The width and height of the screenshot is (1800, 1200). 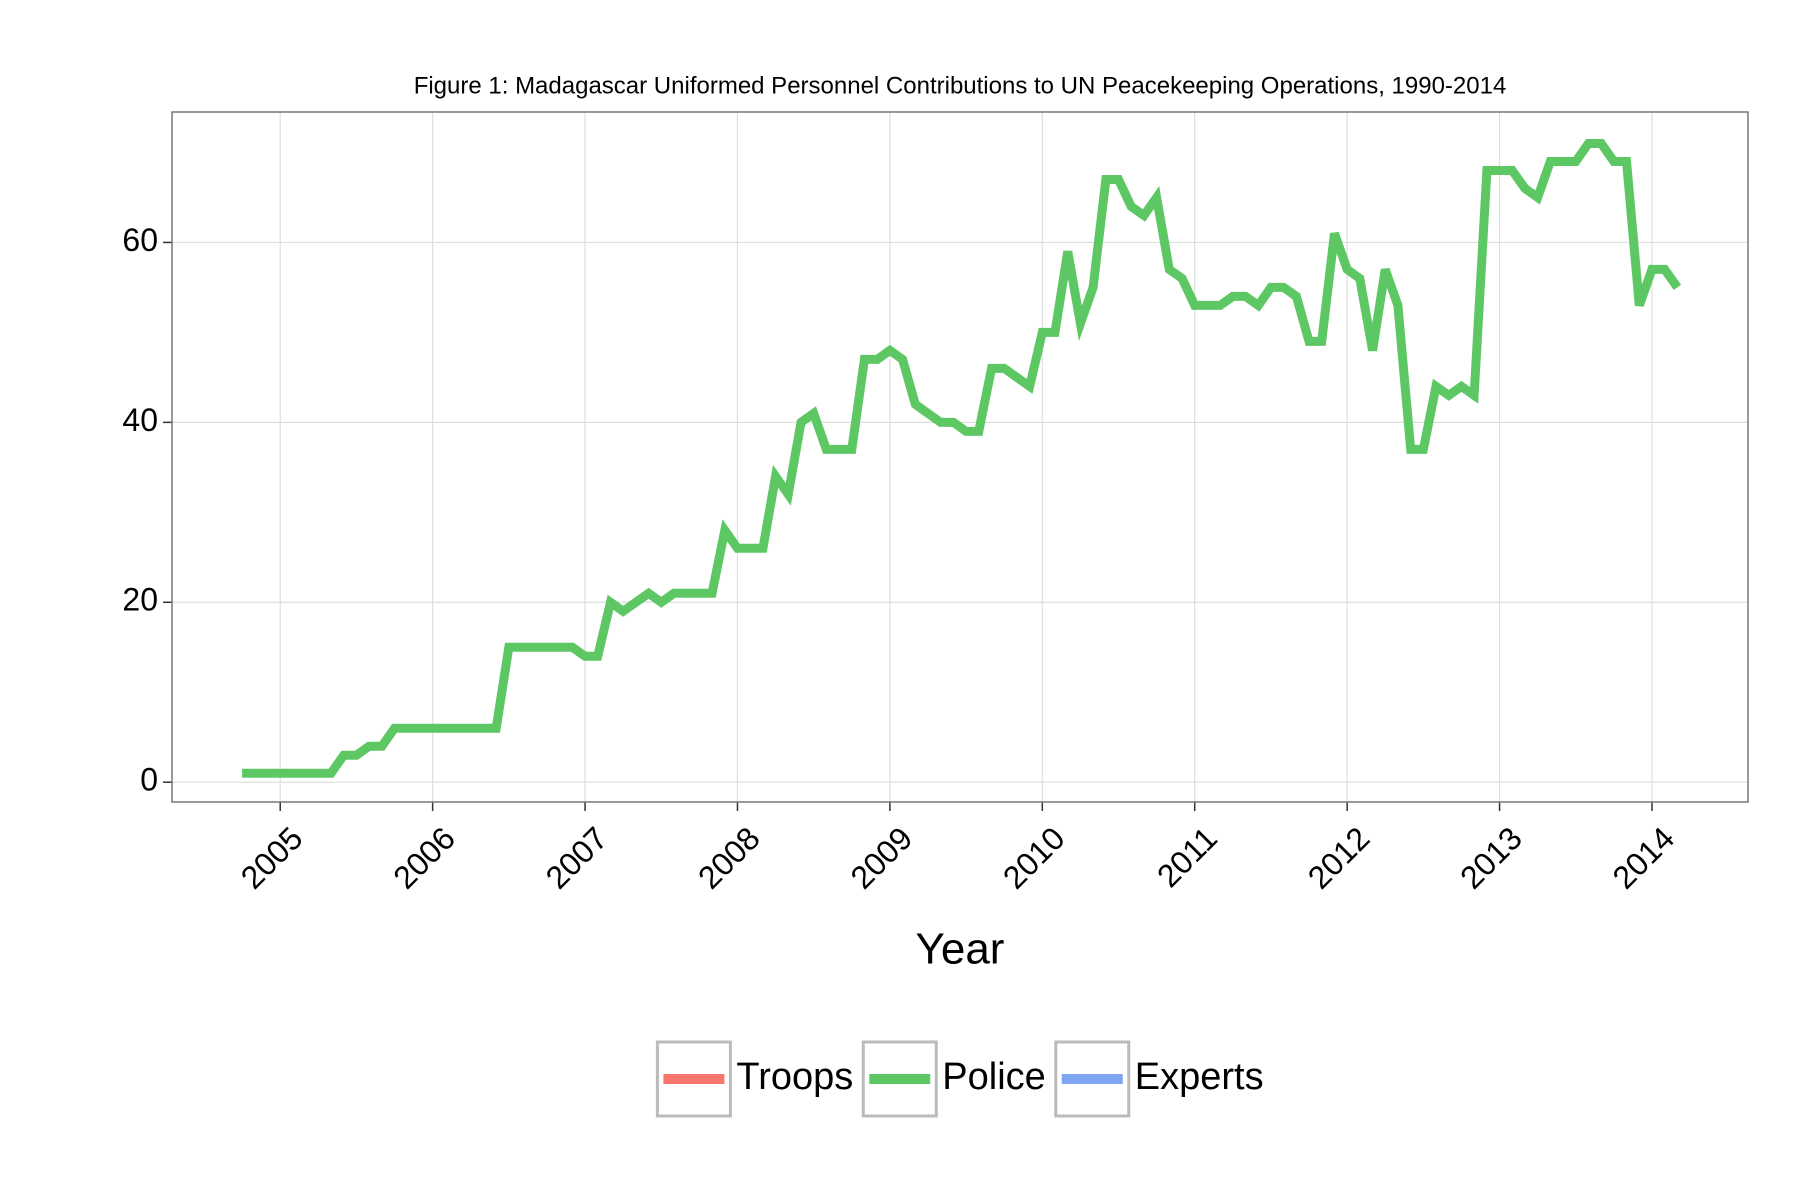 What do you see at coordinates (994, 1077) in the screenshot?
I see `legend-label: Police` at bounding box center [994, 1077].